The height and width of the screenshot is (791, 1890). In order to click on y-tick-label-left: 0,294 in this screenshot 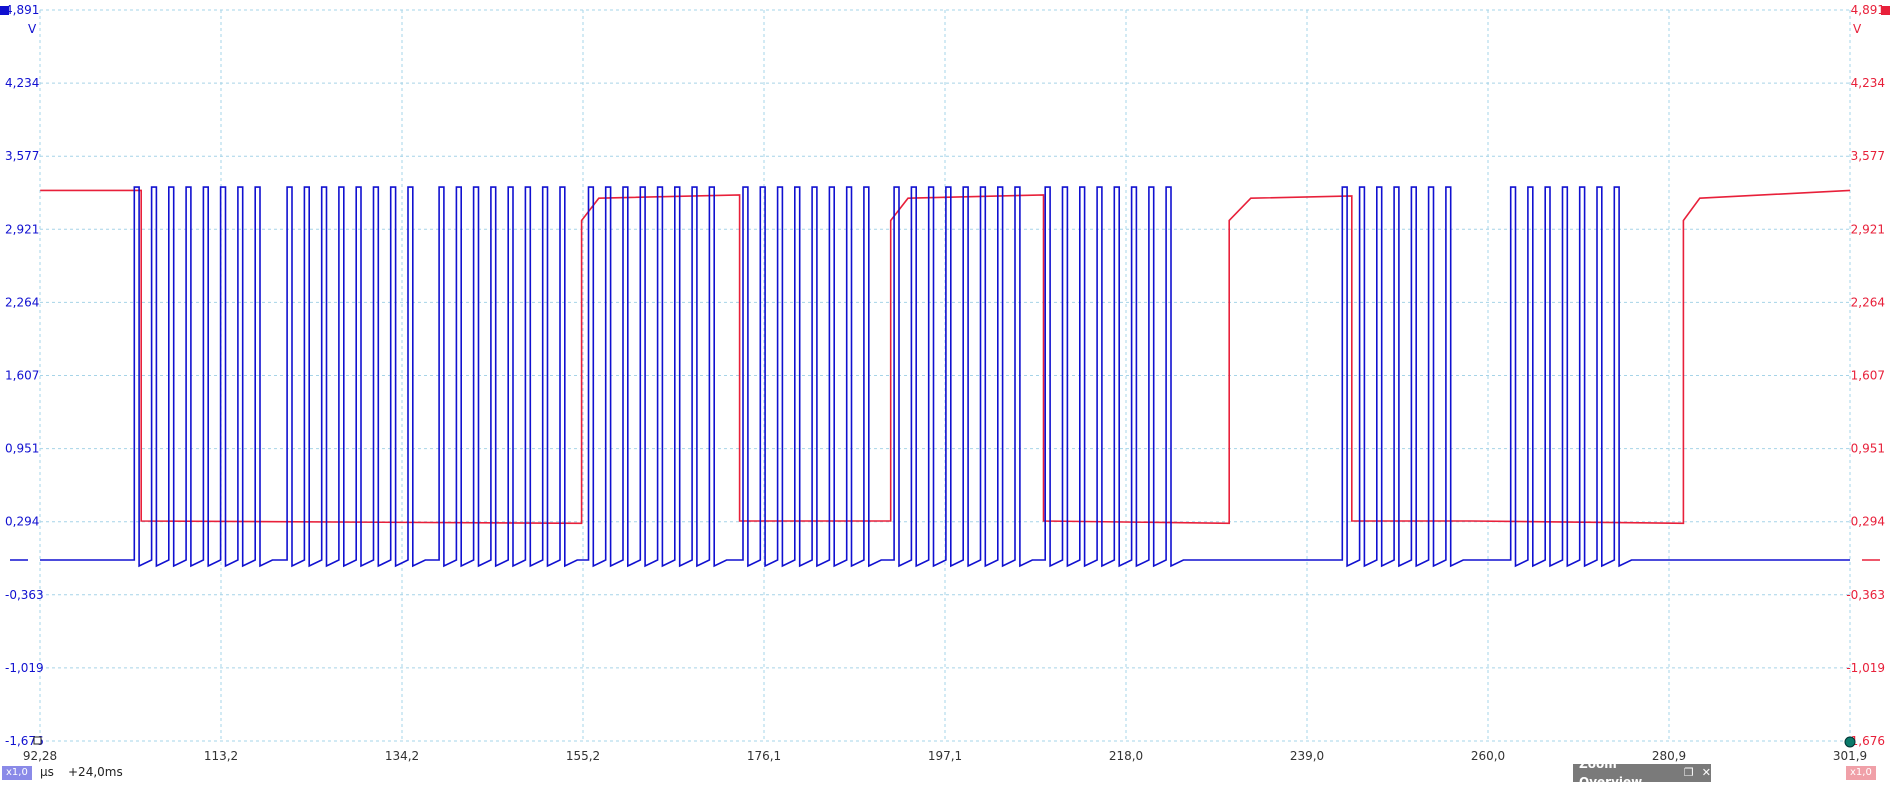, I will do `click(22, 522)`.